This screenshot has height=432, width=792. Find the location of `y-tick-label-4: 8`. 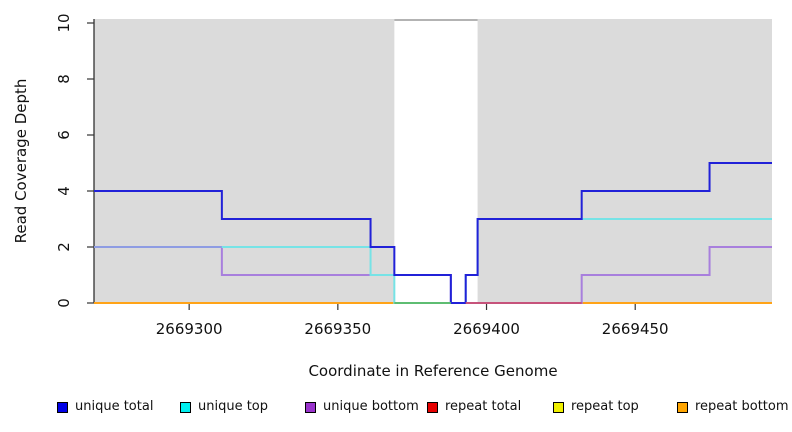

y-tick-label-4: 8 is located at coordinates (64, 79).